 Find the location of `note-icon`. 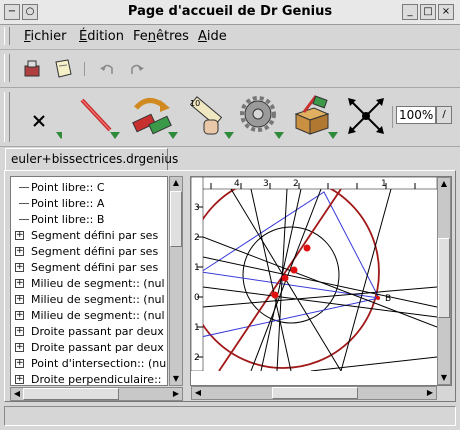

note-icon is located at coordinates (63, 69).